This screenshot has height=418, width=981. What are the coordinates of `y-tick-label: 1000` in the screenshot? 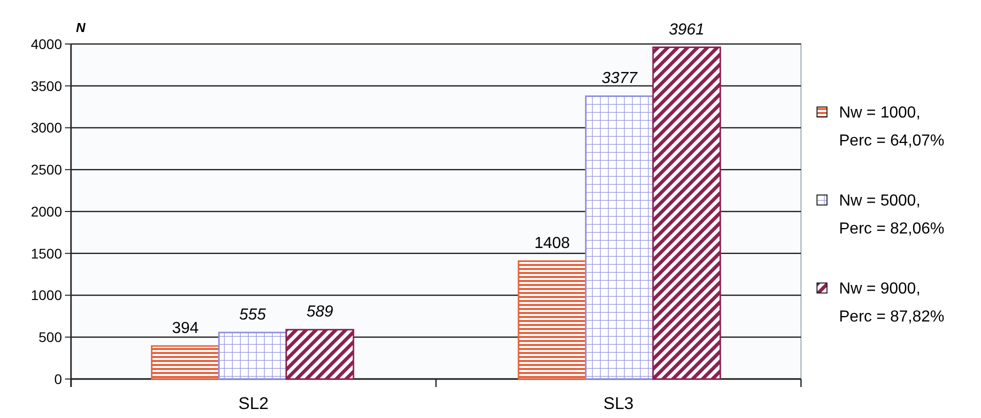 It's located at (46, 295).